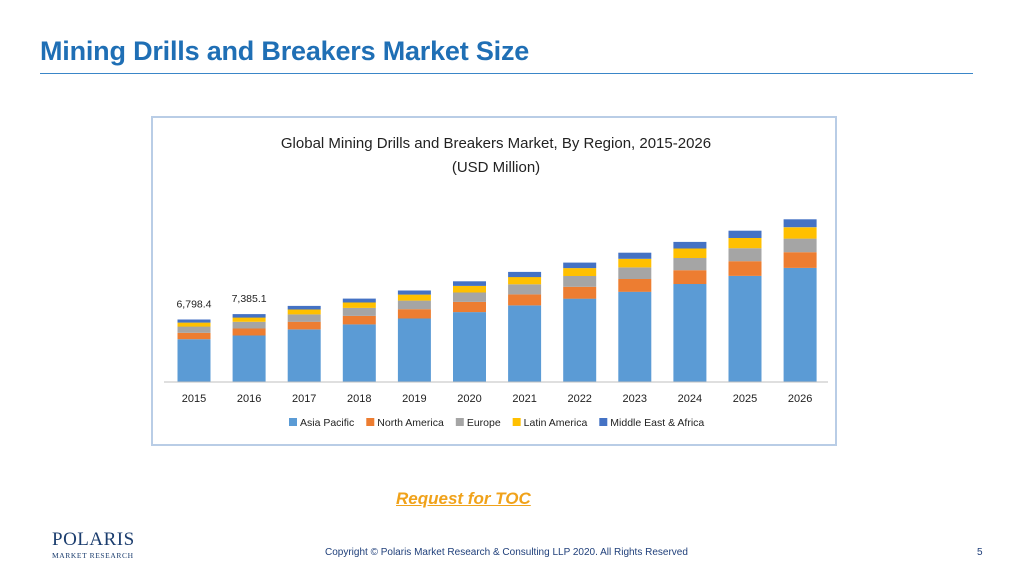 This screenshot has height=576, width=1024. What do you see at coordinates (800, 223) in the screenshot?
I see `bar-middle-east-africa-2026` at bounding box center [800, 223].